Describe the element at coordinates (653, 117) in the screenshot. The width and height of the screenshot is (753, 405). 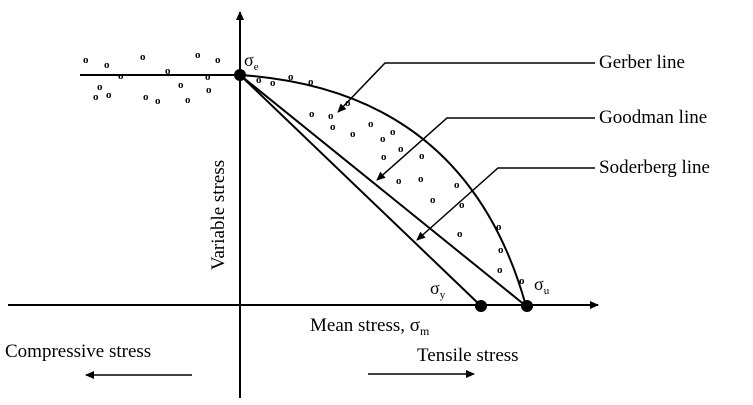
I see `goodman-label: Goodman line` at that location.